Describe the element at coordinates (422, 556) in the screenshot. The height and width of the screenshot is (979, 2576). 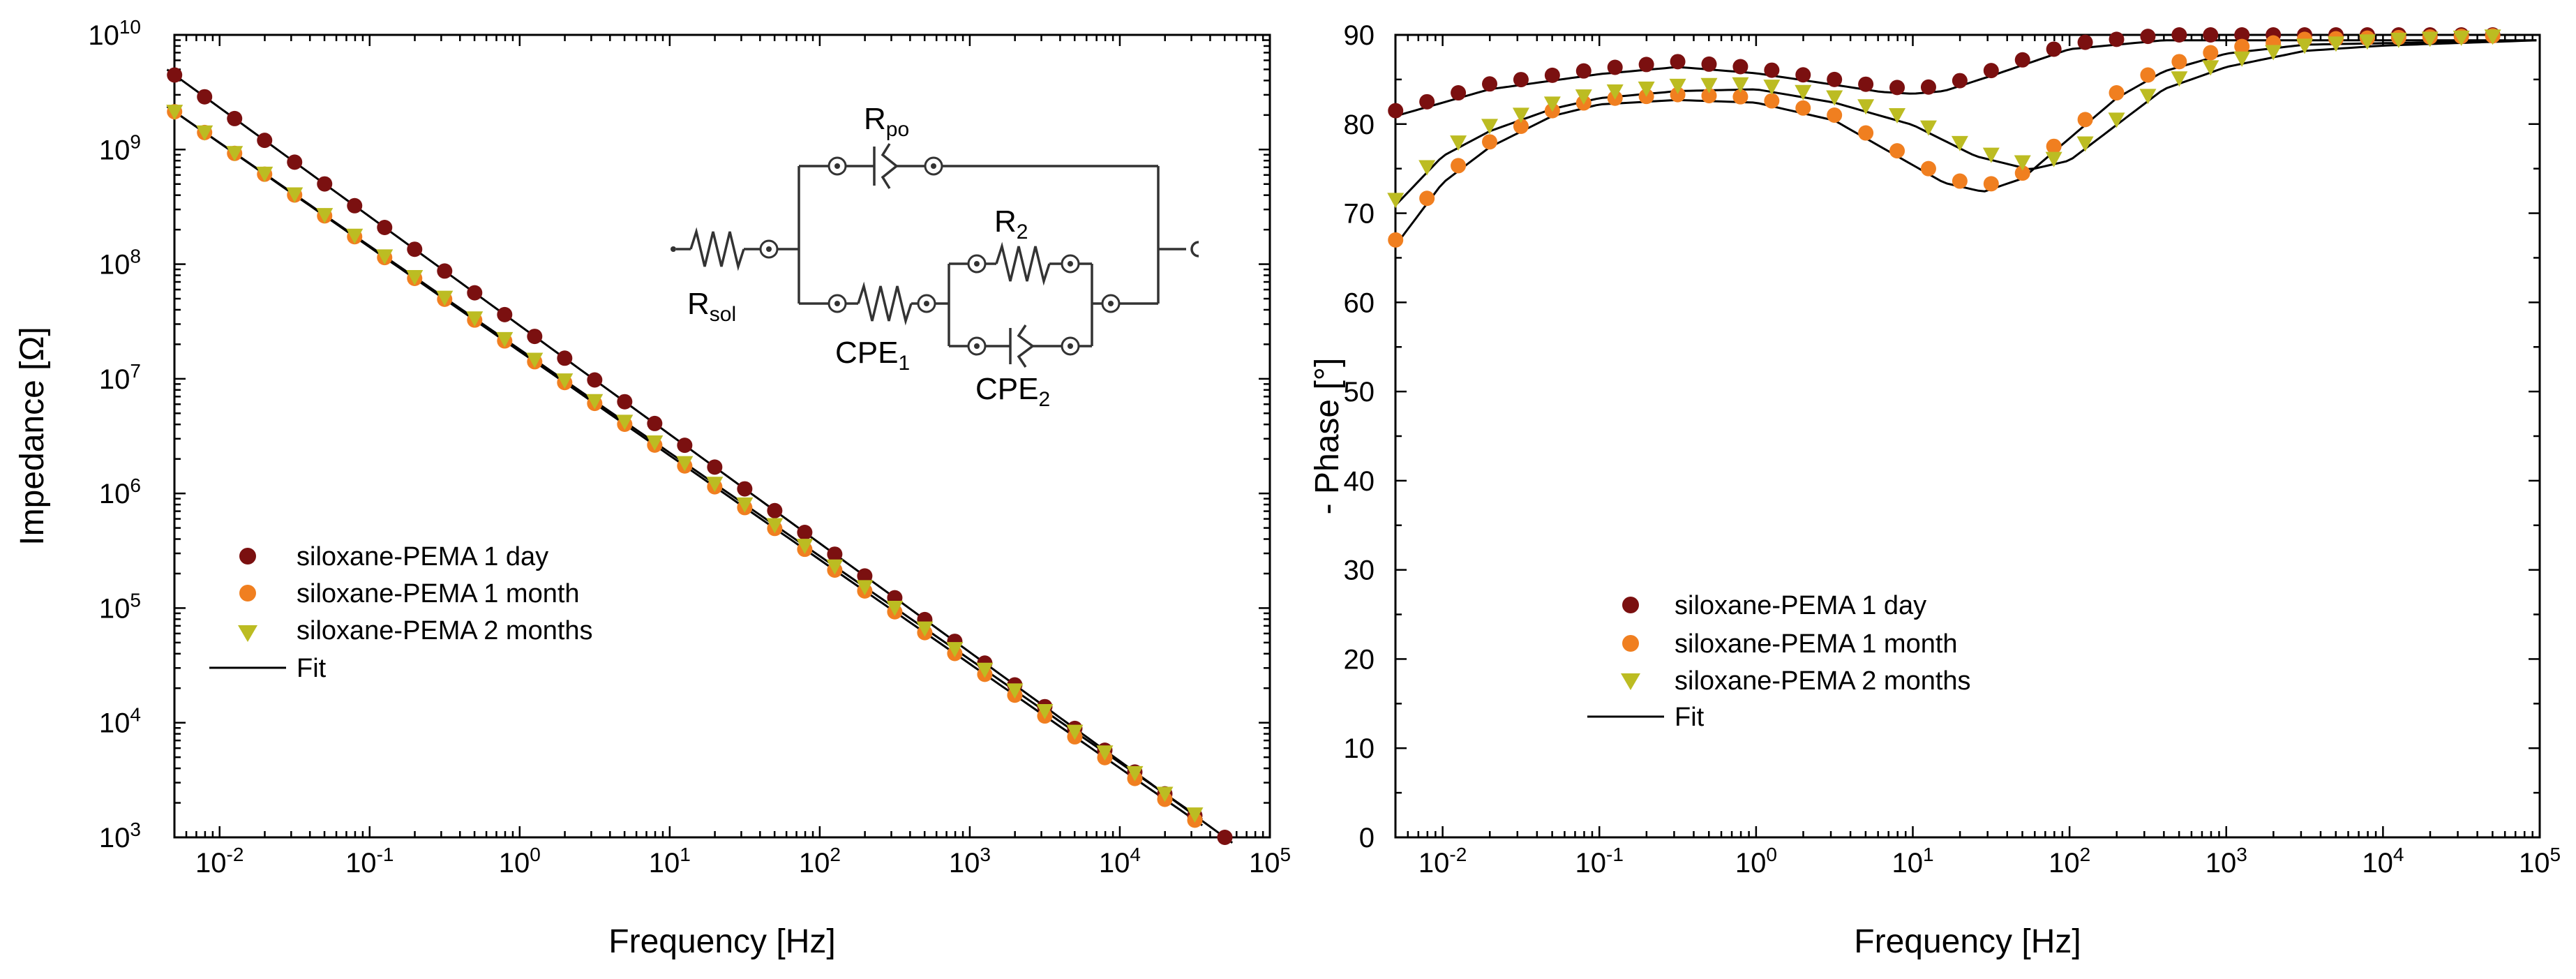
I see `legend-label-1day: siloxane-PEMA 1 day` at that location.